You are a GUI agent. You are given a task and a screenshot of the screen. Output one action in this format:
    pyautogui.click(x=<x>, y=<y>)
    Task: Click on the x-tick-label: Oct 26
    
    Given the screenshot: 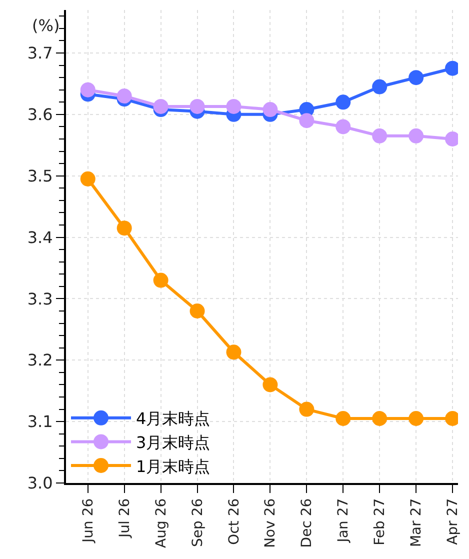 What is the action you would take?
    pyautogui.click(x=234, y=521)
    